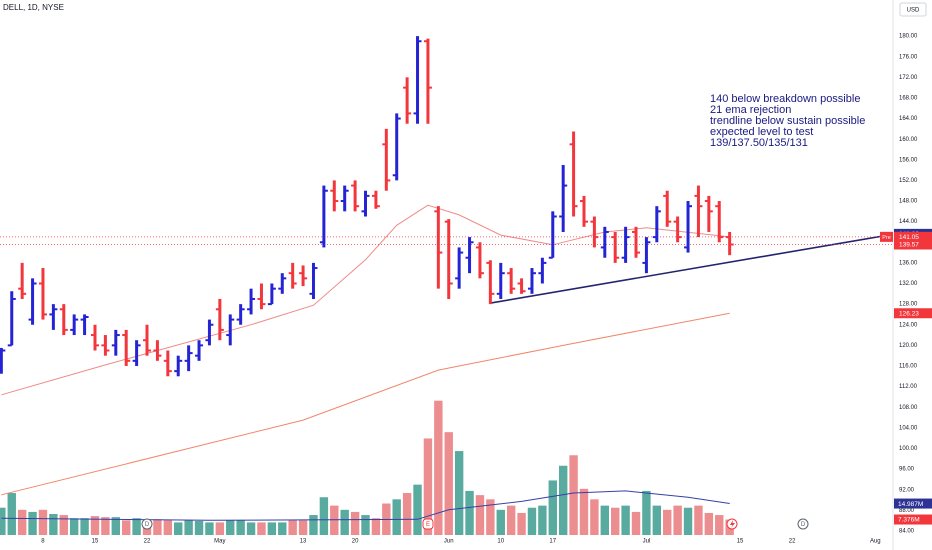 This screenshot has height=550, width=932. What do you see at coordinates (909, 245) in the screenshot?
I see `price-tag-label: 139.57` at bounding box center [909, 245].